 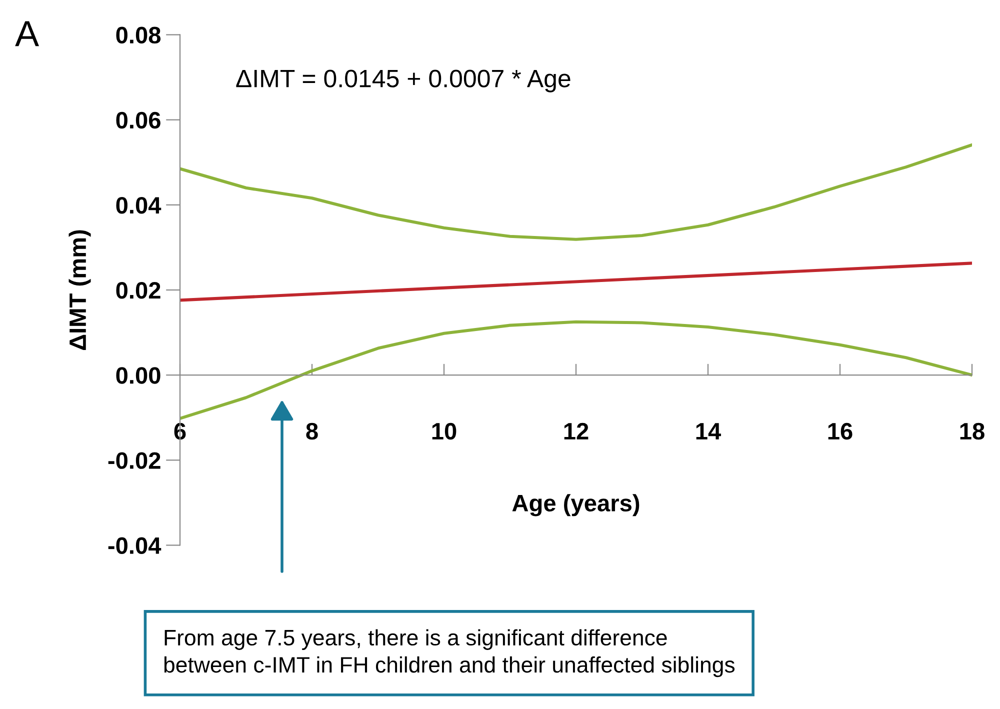 I want to click on y-tick-label: 0.02, so click(x=138, y=290).